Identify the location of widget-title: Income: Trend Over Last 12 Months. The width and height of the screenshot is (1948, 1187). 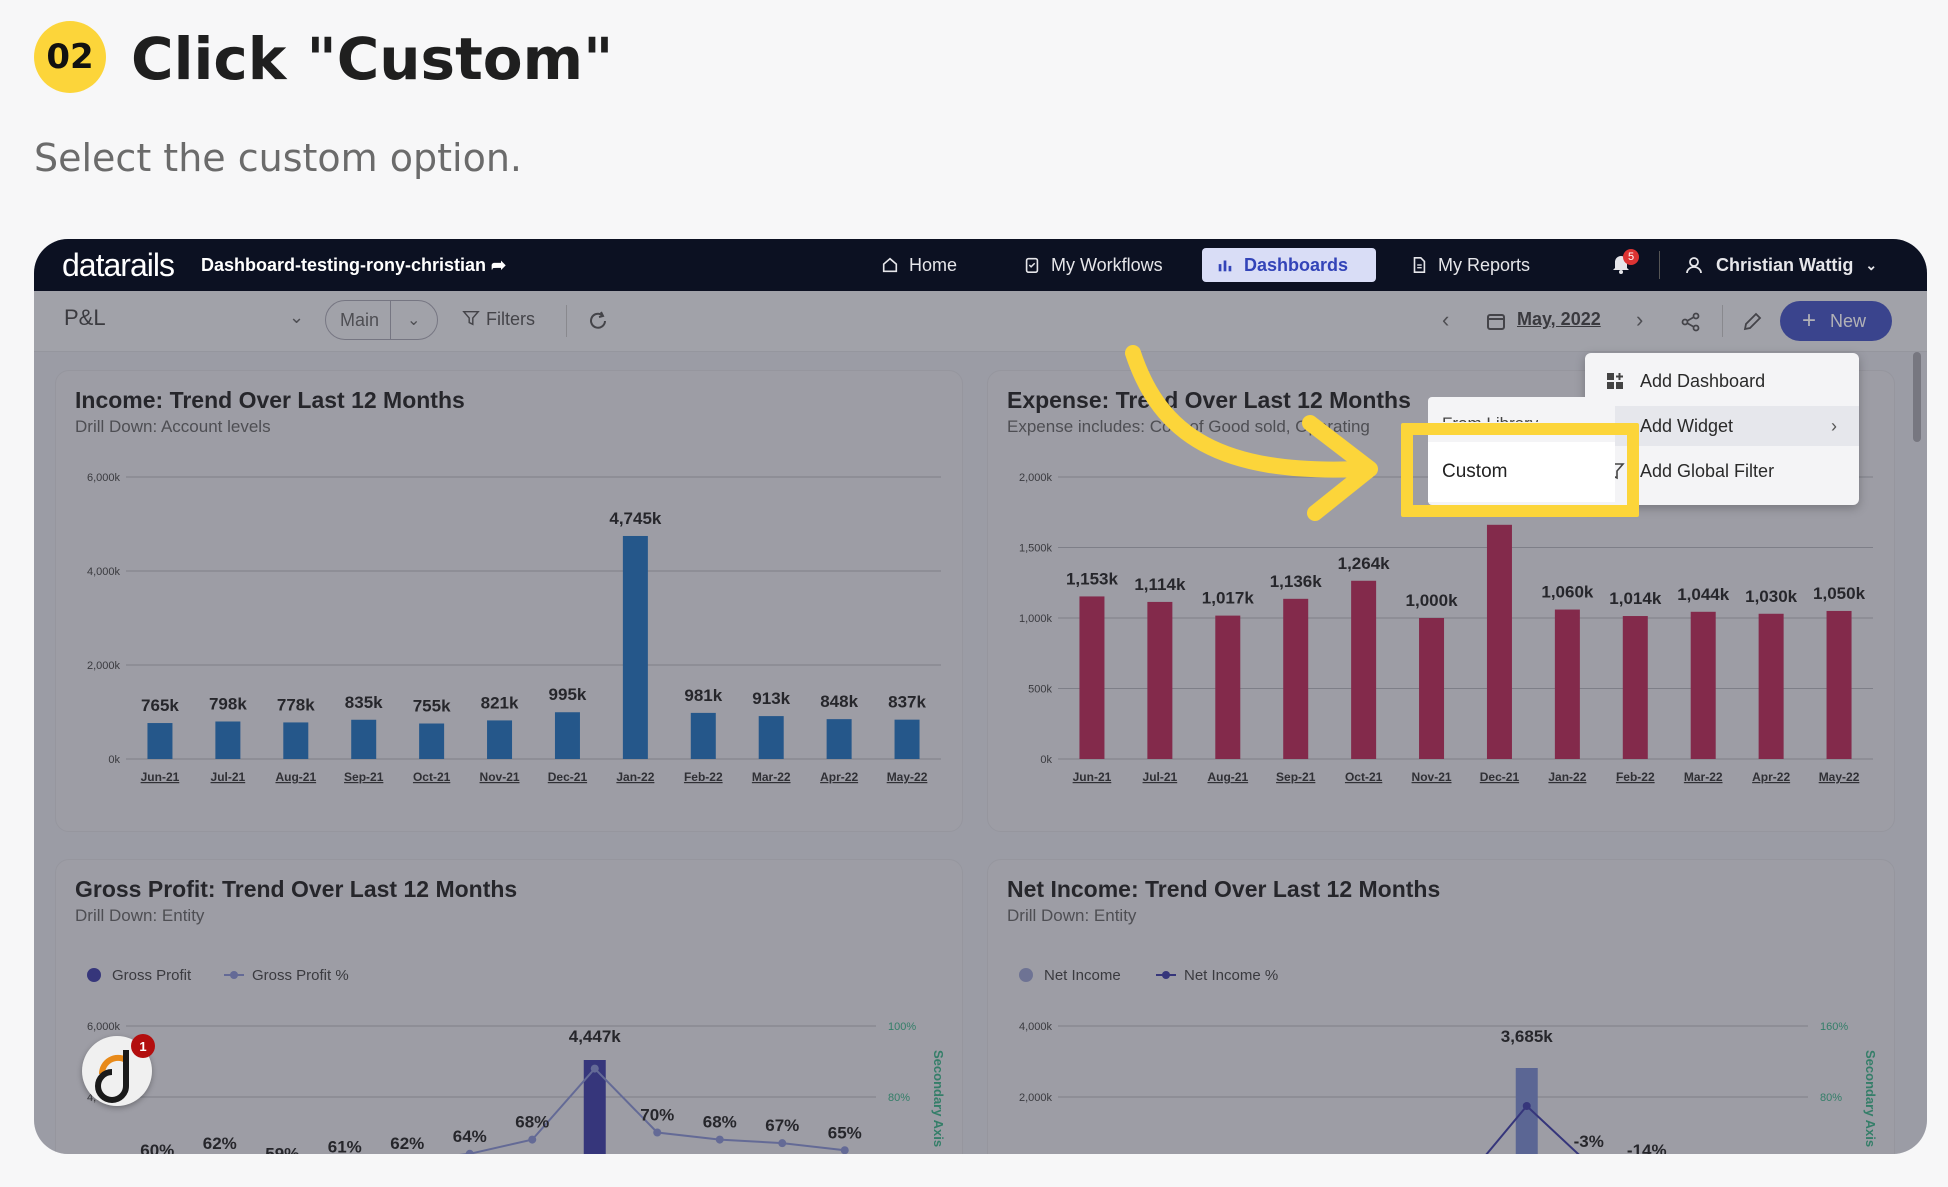
(270, 400).